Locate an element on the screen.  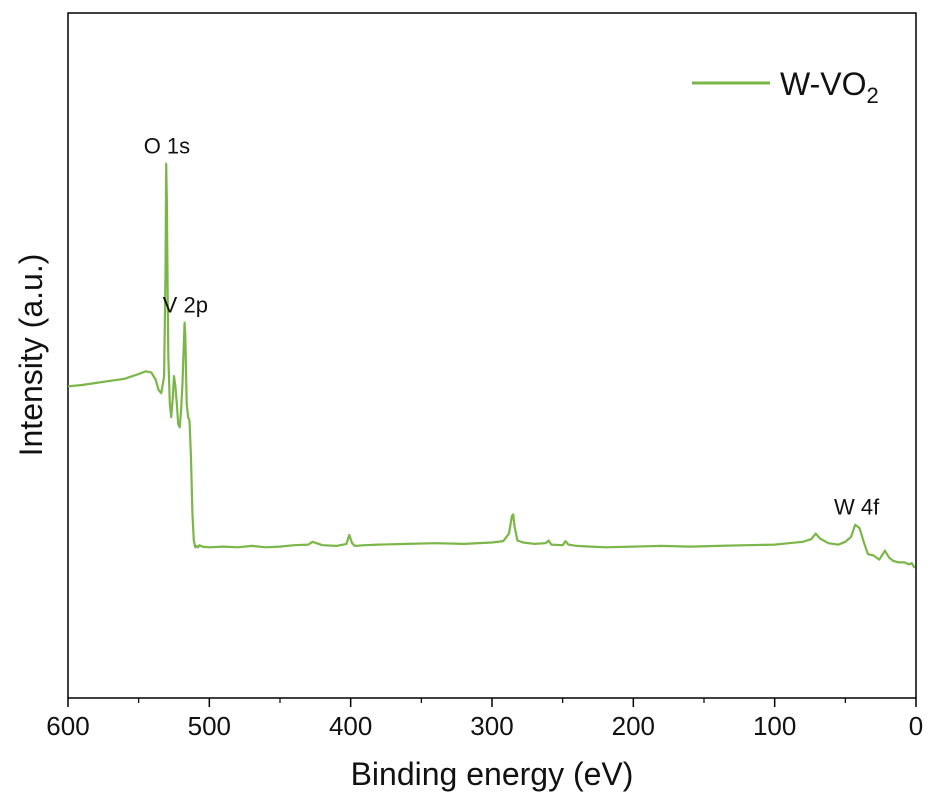
peak-label-o-1s: O 1s is located at coordinates (167, 146).